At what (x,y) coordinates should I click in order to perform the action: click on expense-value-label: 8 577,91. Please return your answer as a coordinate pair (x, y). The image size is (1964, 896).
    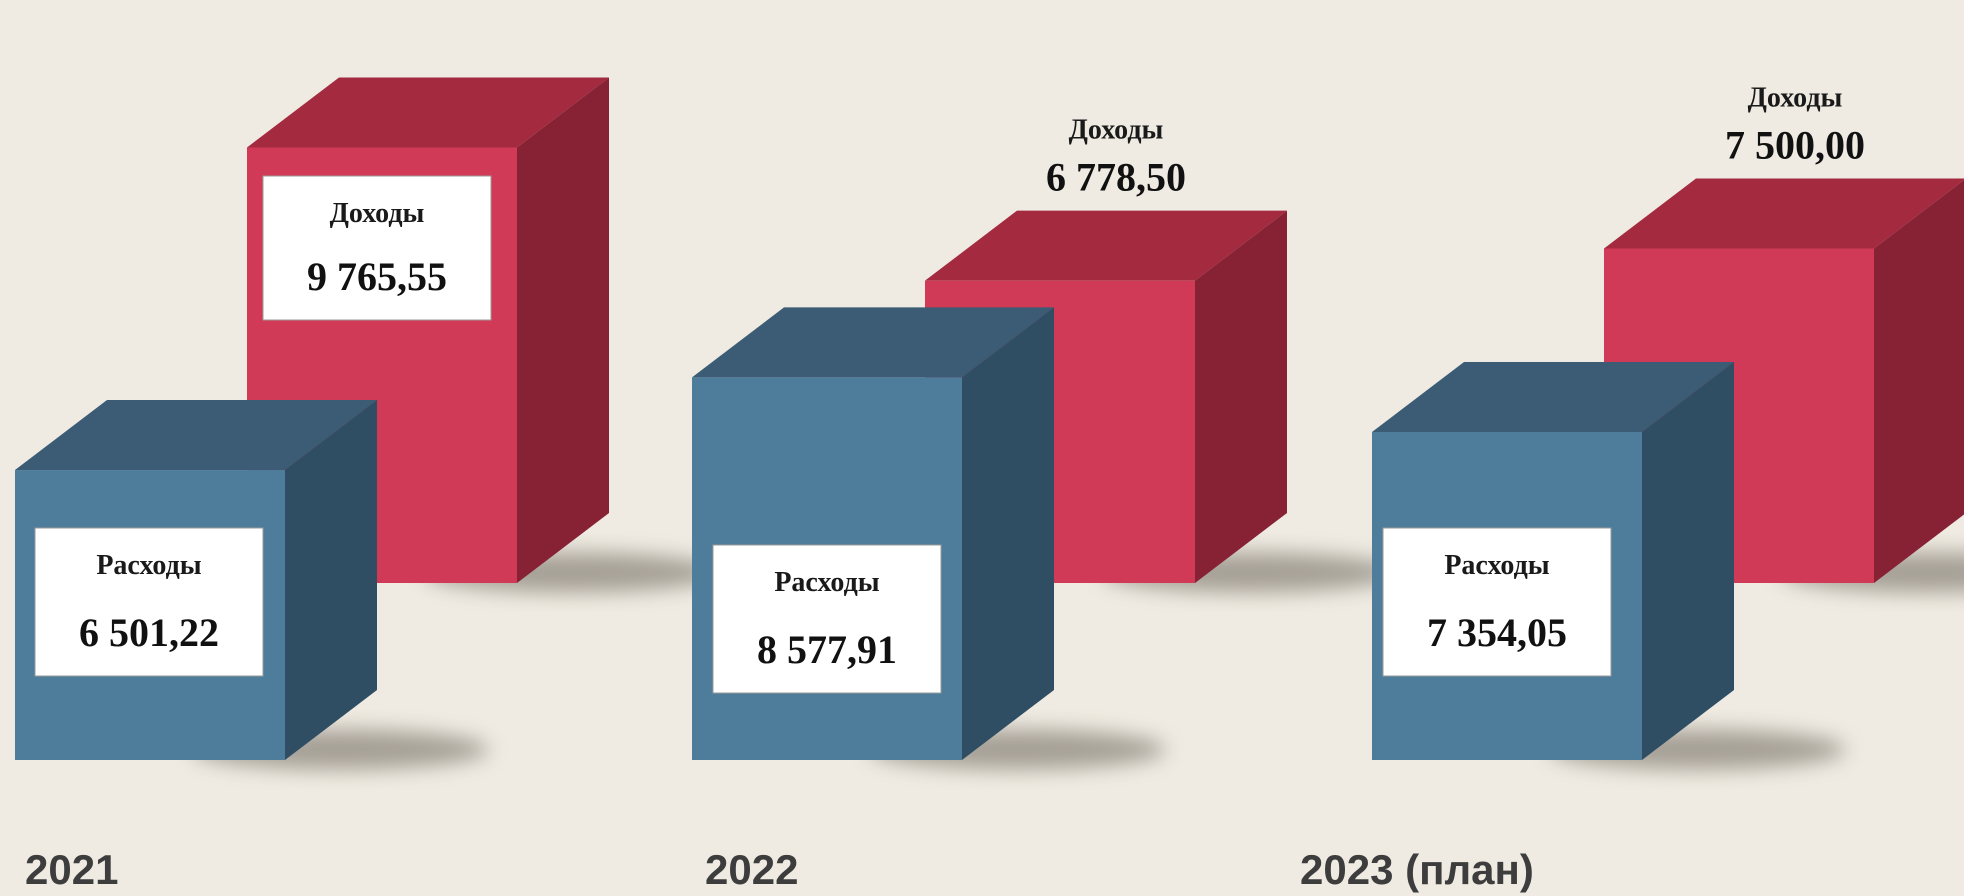
    Looking at the image, I should click on (827, 649).